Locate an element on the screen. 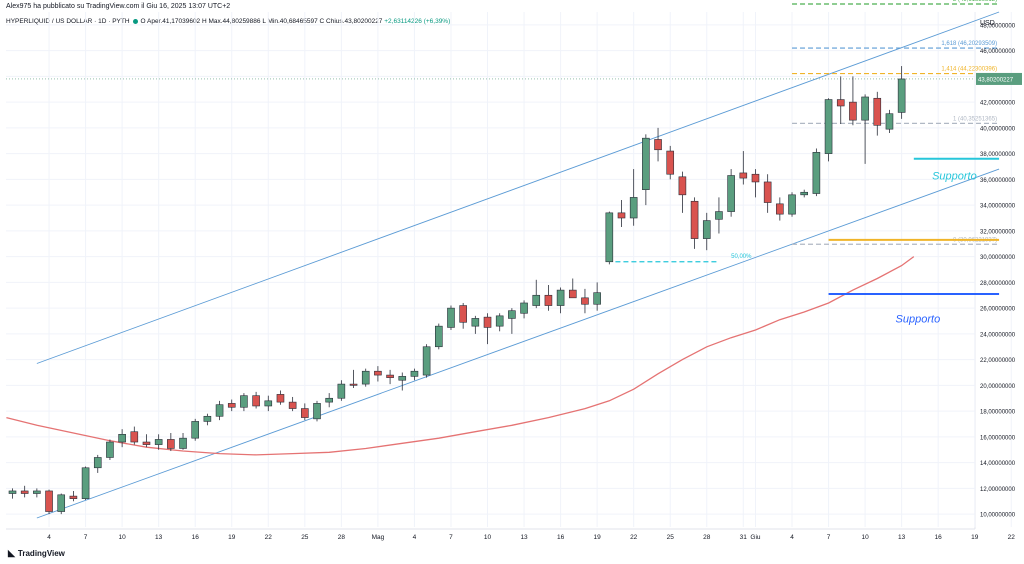 Image resolution: width=1024 pixels, height=564 pixels. price-change: +2,63114226 (+6,39%) is located at coordinates (417, 21).